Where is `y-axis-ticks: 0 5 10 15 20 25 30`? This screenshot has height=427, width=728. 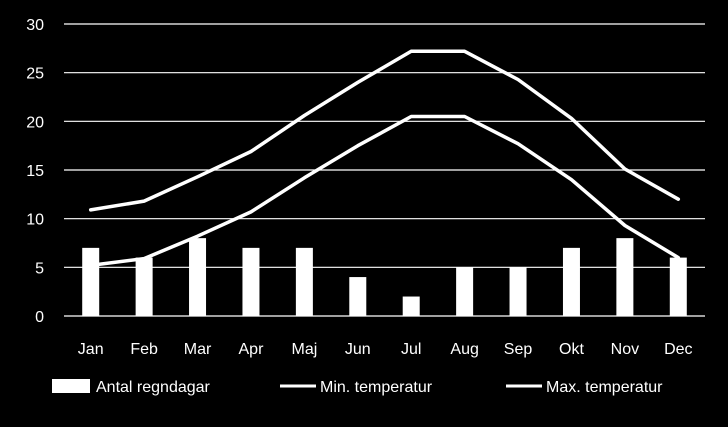 y-axis-ticks: 0 5 10 15 20 25 30 is located at coordinates (35, 171).